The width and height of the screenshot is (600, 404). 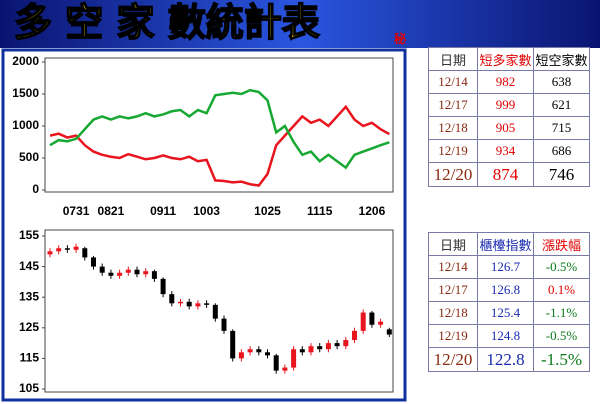 What do you see at coordinates (29, 235) in the screenshot?
I see `y-tick-label: 155` at bounding box center [29, 235].